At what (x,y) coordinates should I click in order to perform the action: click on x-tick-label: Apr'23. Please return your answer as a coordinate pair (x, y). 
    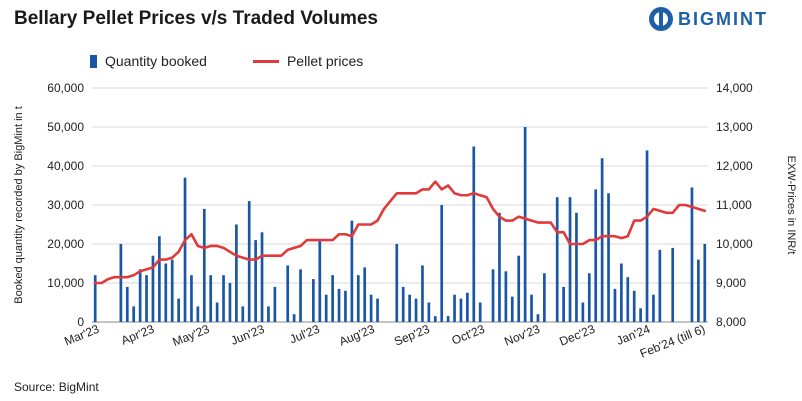
    Looking at the image, I should click on (137, 335).